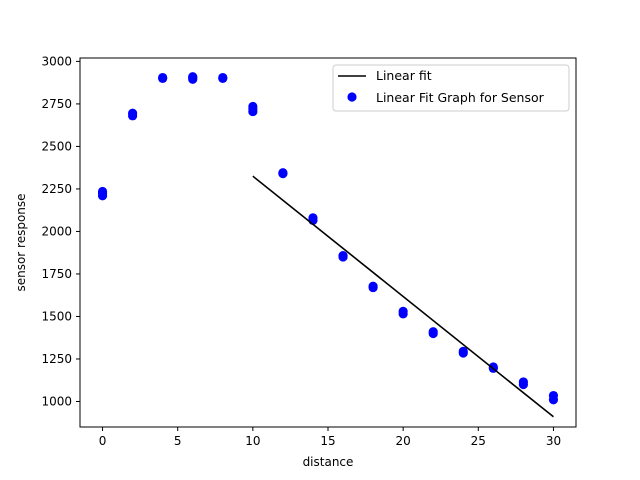 This screenshot has width=640, height=480. Describe the element at coordinates (327, 441) in the screenshot. I see `x-tick-label: 15` at that location.